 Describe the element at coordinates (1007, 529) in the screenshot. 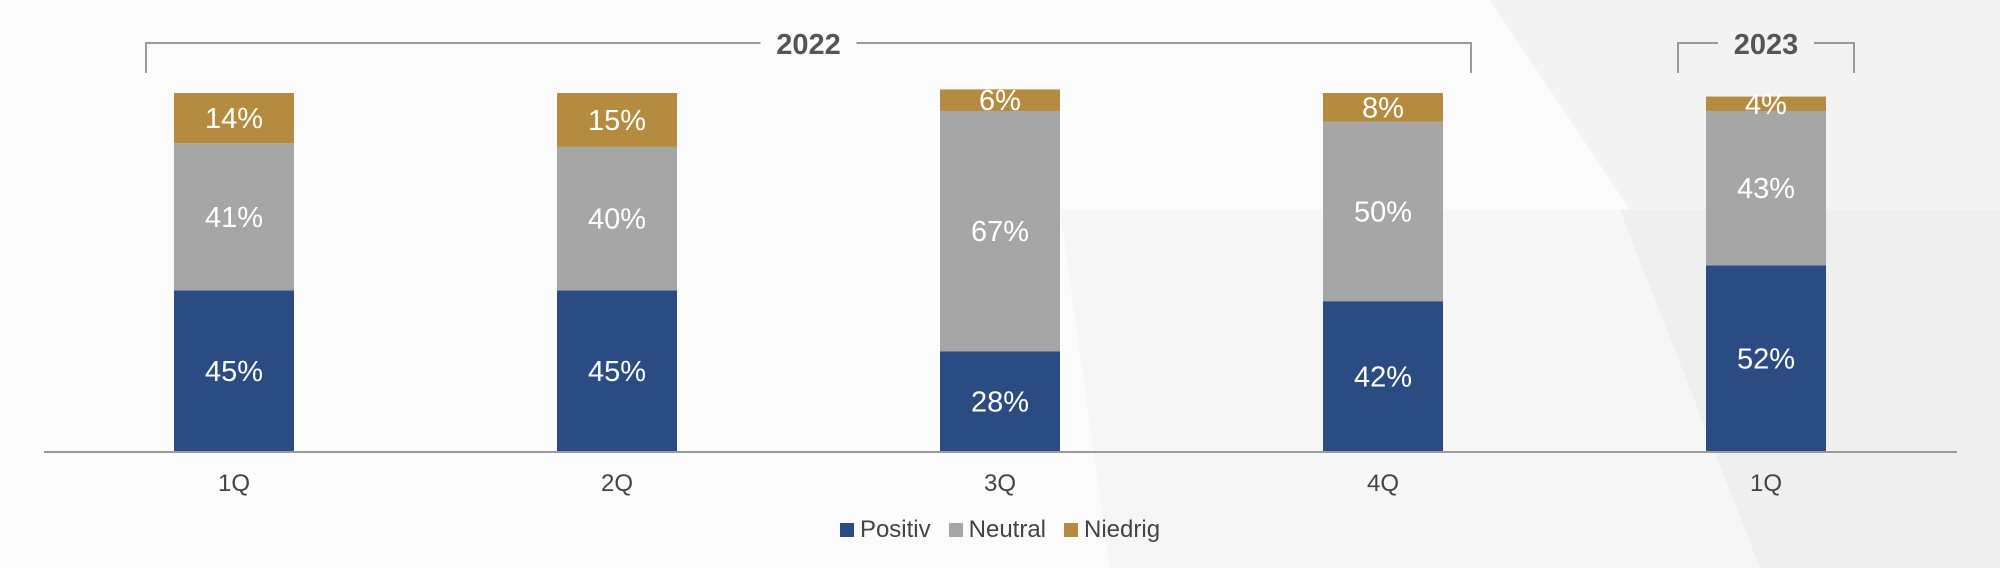

I see `legend-label: Neutral` at that location.